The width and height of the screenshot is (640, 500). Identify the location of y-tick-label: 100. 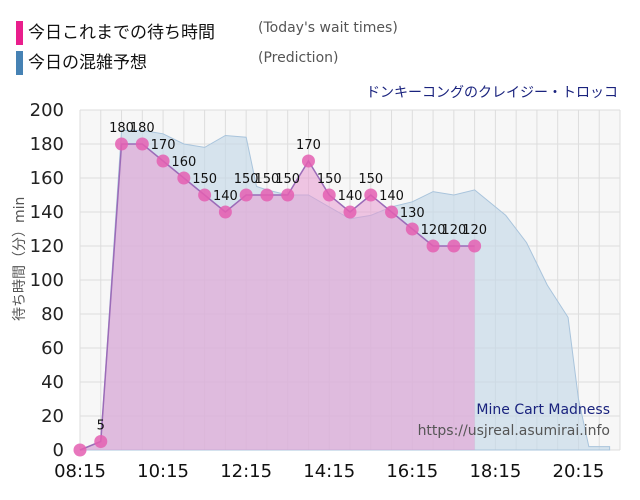
(47, 280).